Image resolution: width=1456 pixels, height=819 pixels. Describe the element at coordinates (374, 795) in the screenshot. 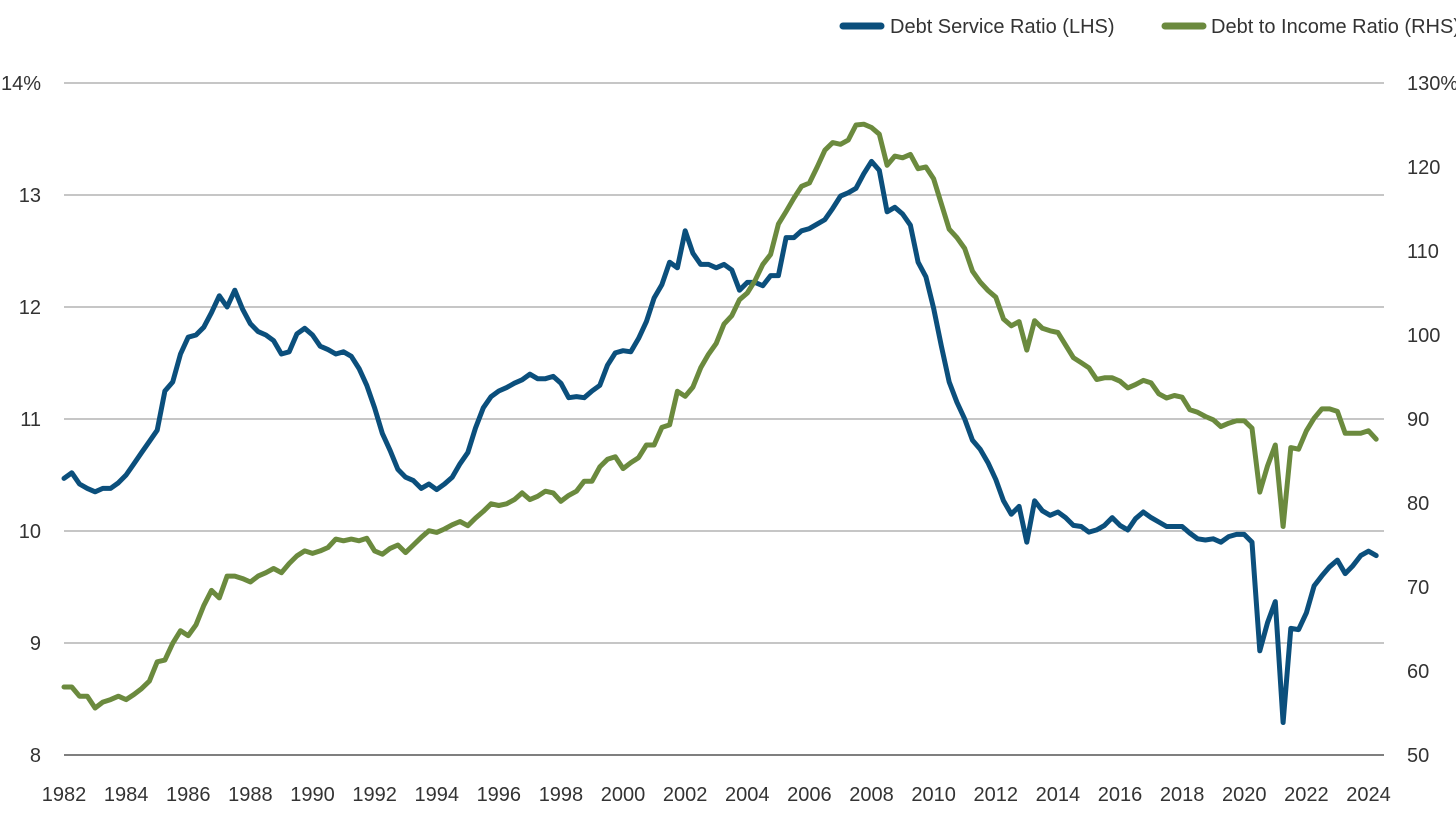

I see `x-tick-label: 1992` at that location.